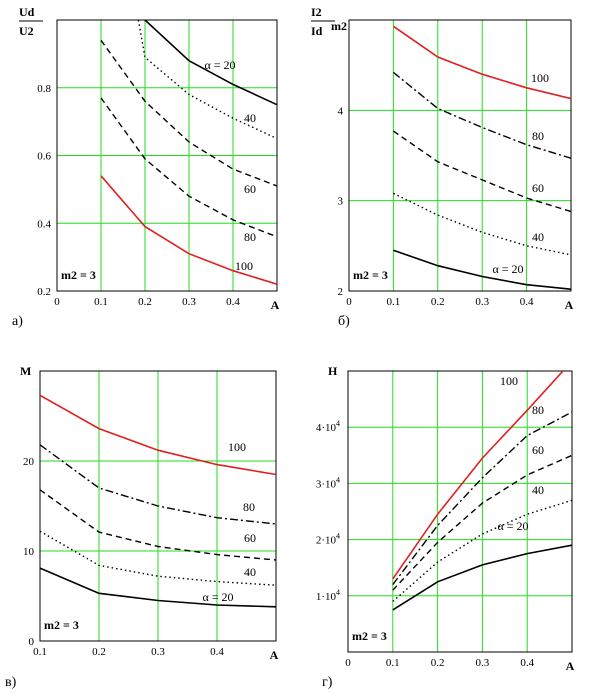  What do you see at coordinates (17, 321) in the screenshot?
I see `chart-caption: а)` at bounding box center [17, 321].